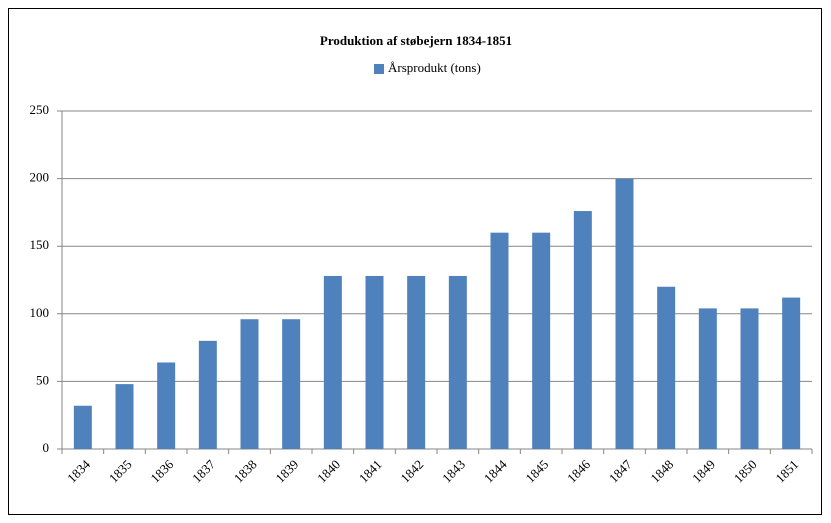  I want to click on y-tick-label: 200, so click(40, 177).